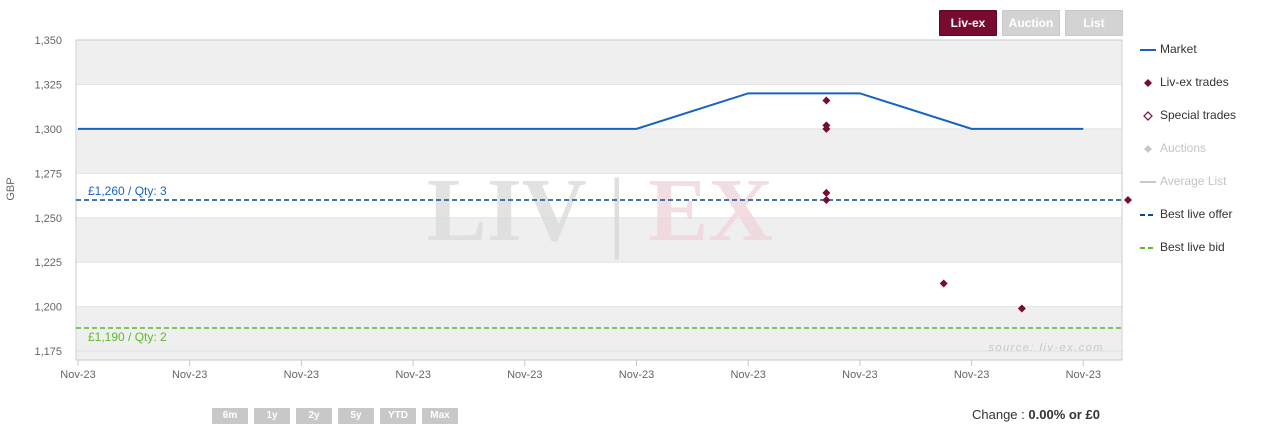  I want to click on change-value: 0.00% or £0, so click(1064, 414).